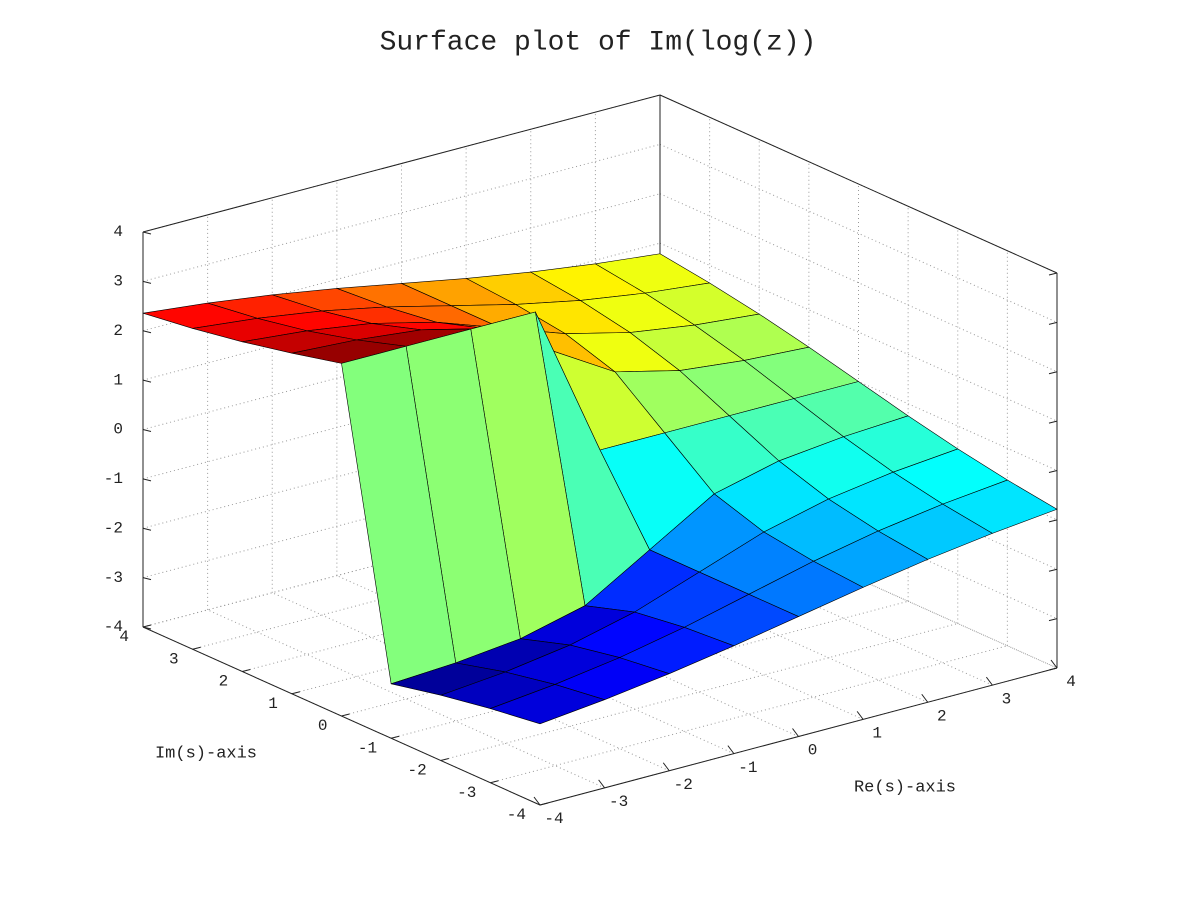 This screenshot has width=1200, height=900. Describe the element at coordinates (942, 716) in the screenshot. I see `x-tick-label: 2` at that location.